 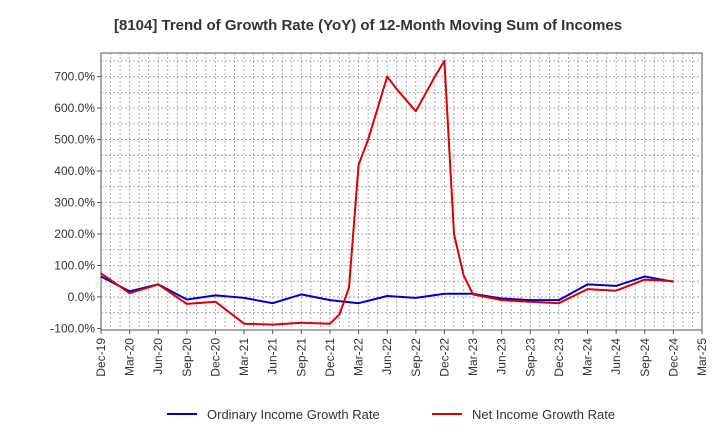 What do you see at coordinates (82, 297) in the screenshot?
I see `y-tick-label: 0.0%` at bounding box center [82, 297].